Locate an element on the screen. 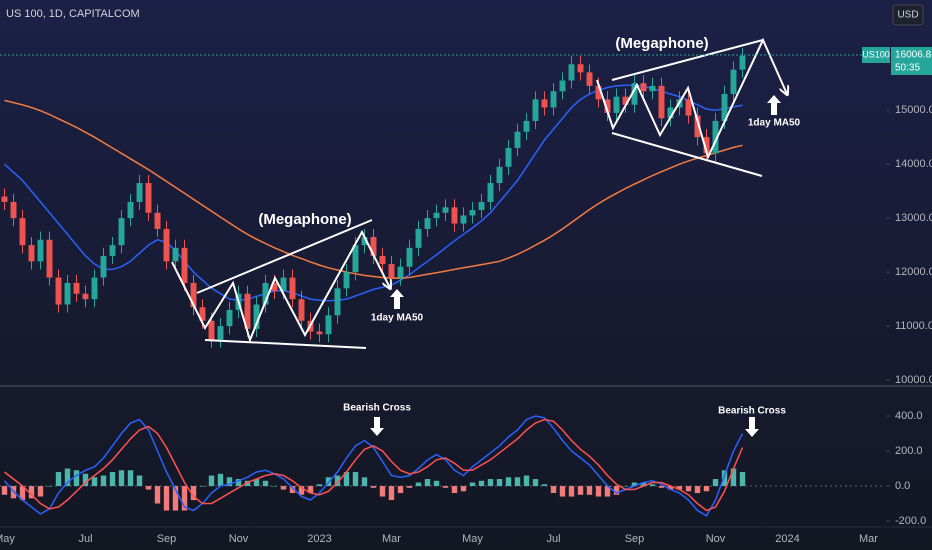 The image size is (932, 550). currency-button is located at coordinates (908, 15).